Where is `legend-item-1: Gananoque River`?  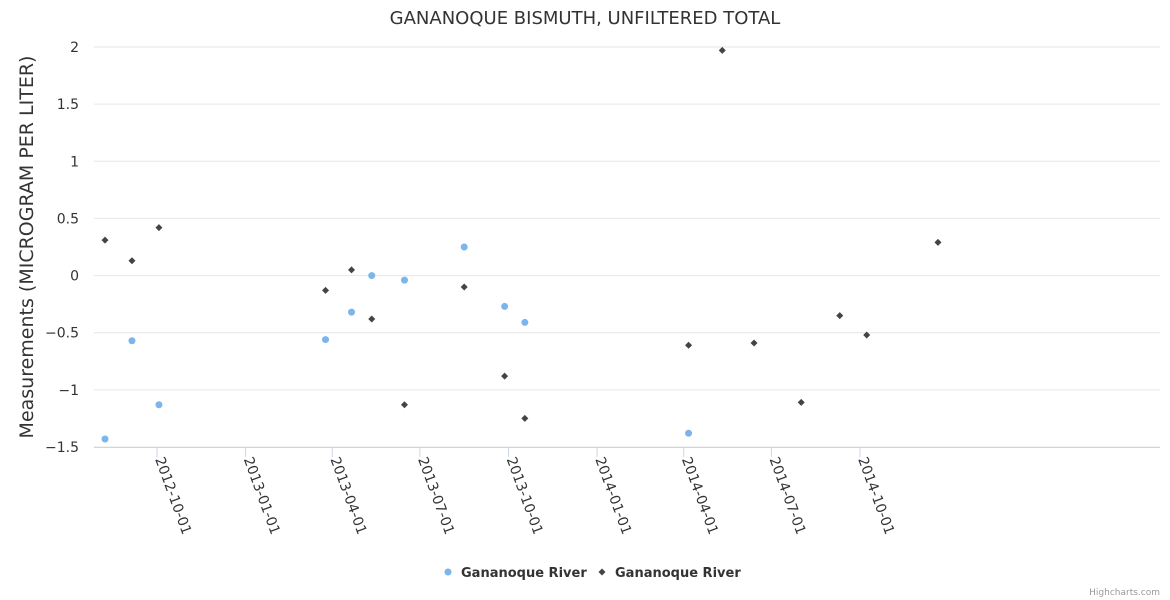
legend-item-1: Gananoque River is located at coordinates (516, 573).